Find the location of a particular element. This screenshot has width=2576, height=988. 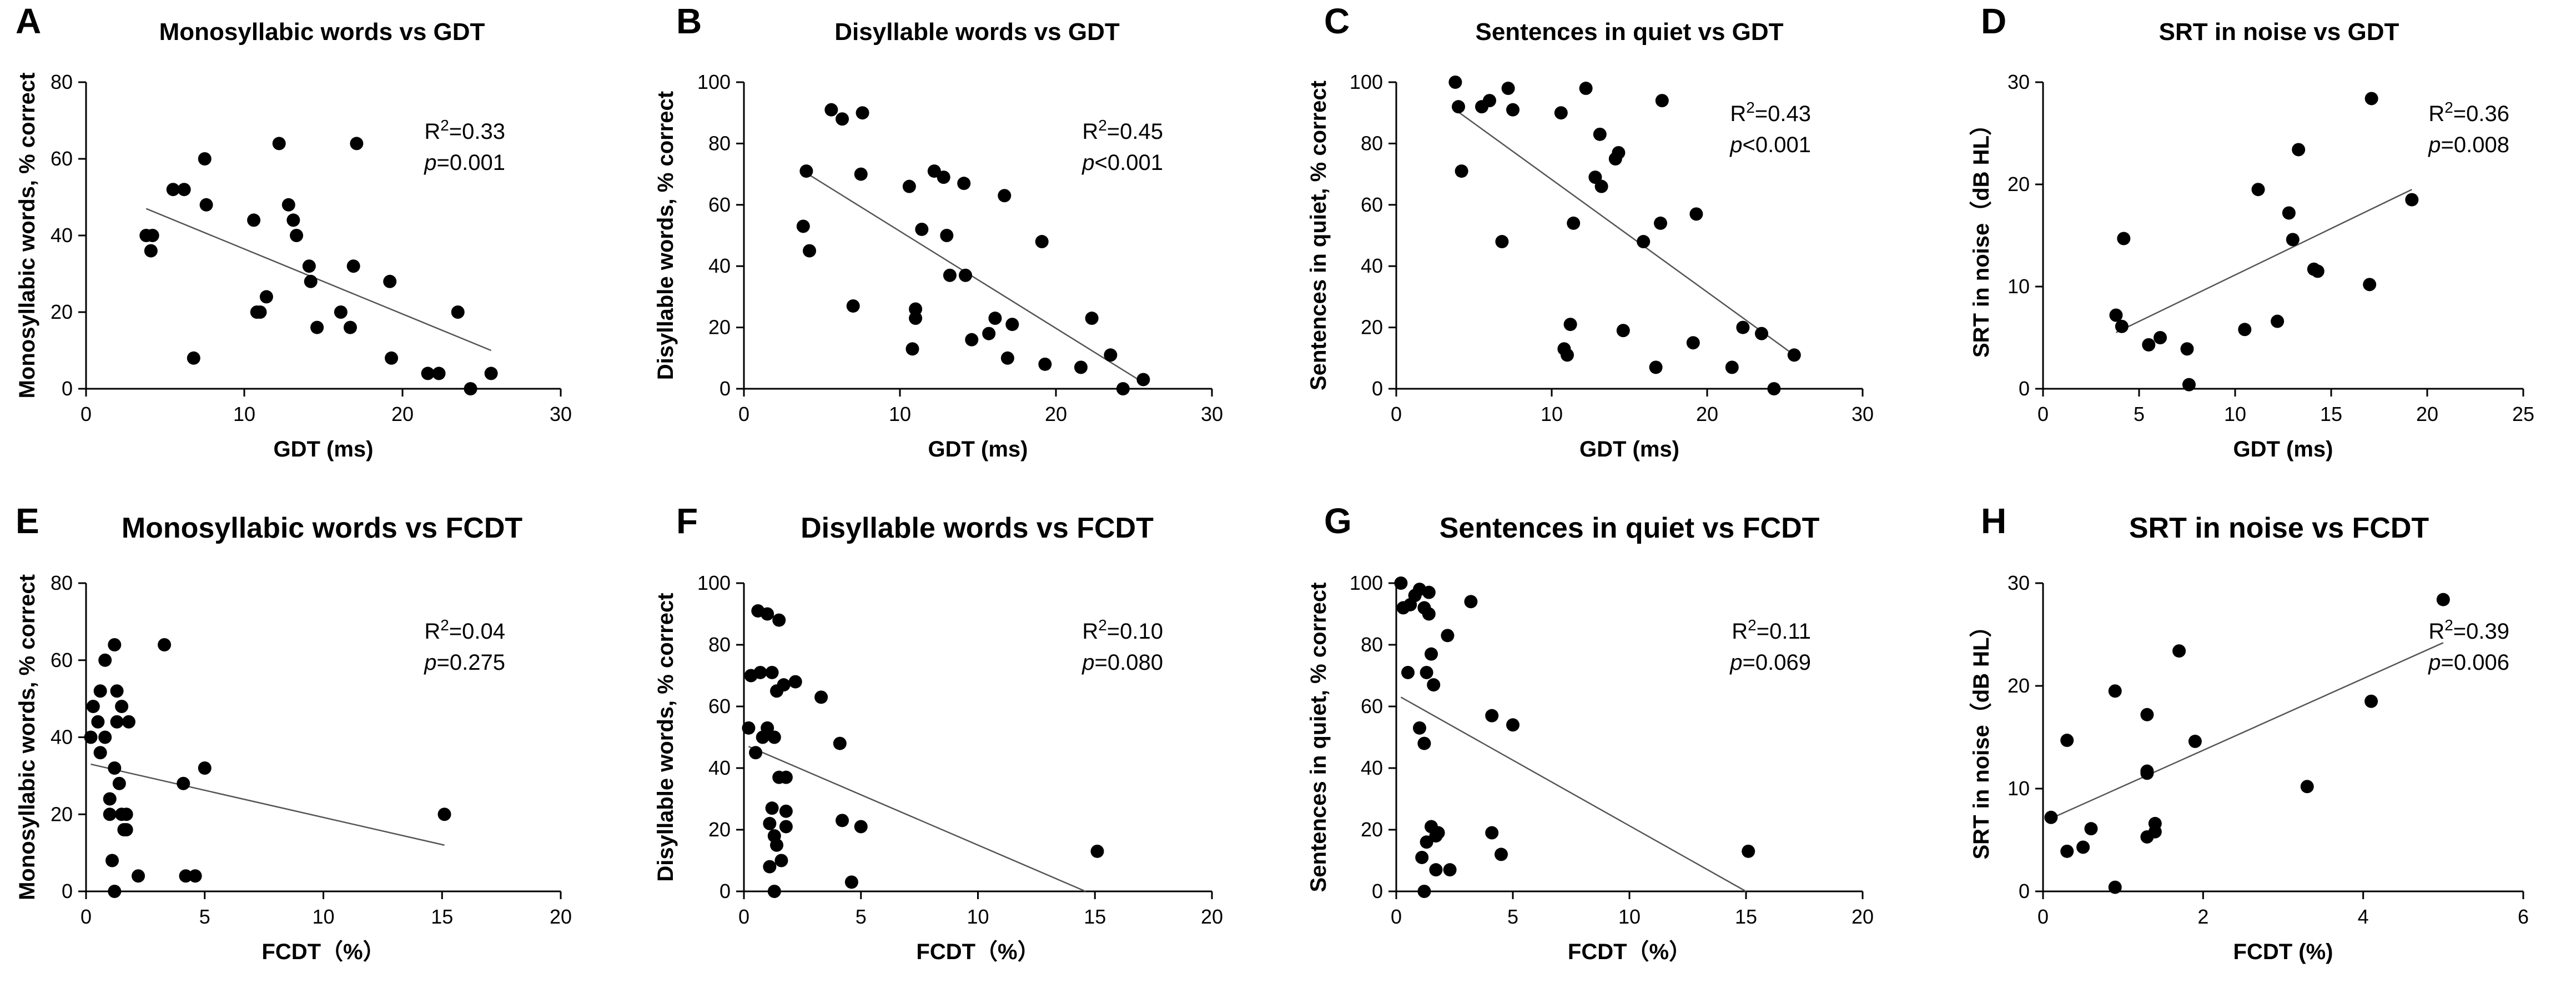

chart-title: Sentences in quiet vs FCDT is located at coordinates (1630, 528).